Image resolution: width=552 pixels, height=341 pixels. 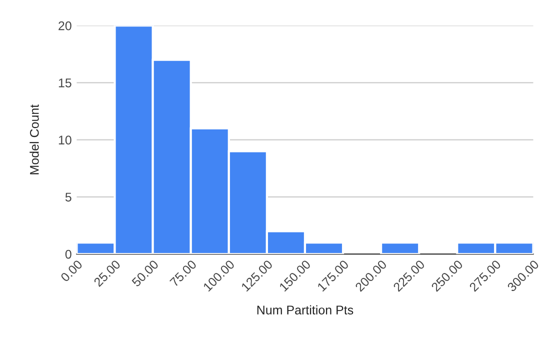 I want to click on y-axis-title: Model Count, so click(x=34, y=139).